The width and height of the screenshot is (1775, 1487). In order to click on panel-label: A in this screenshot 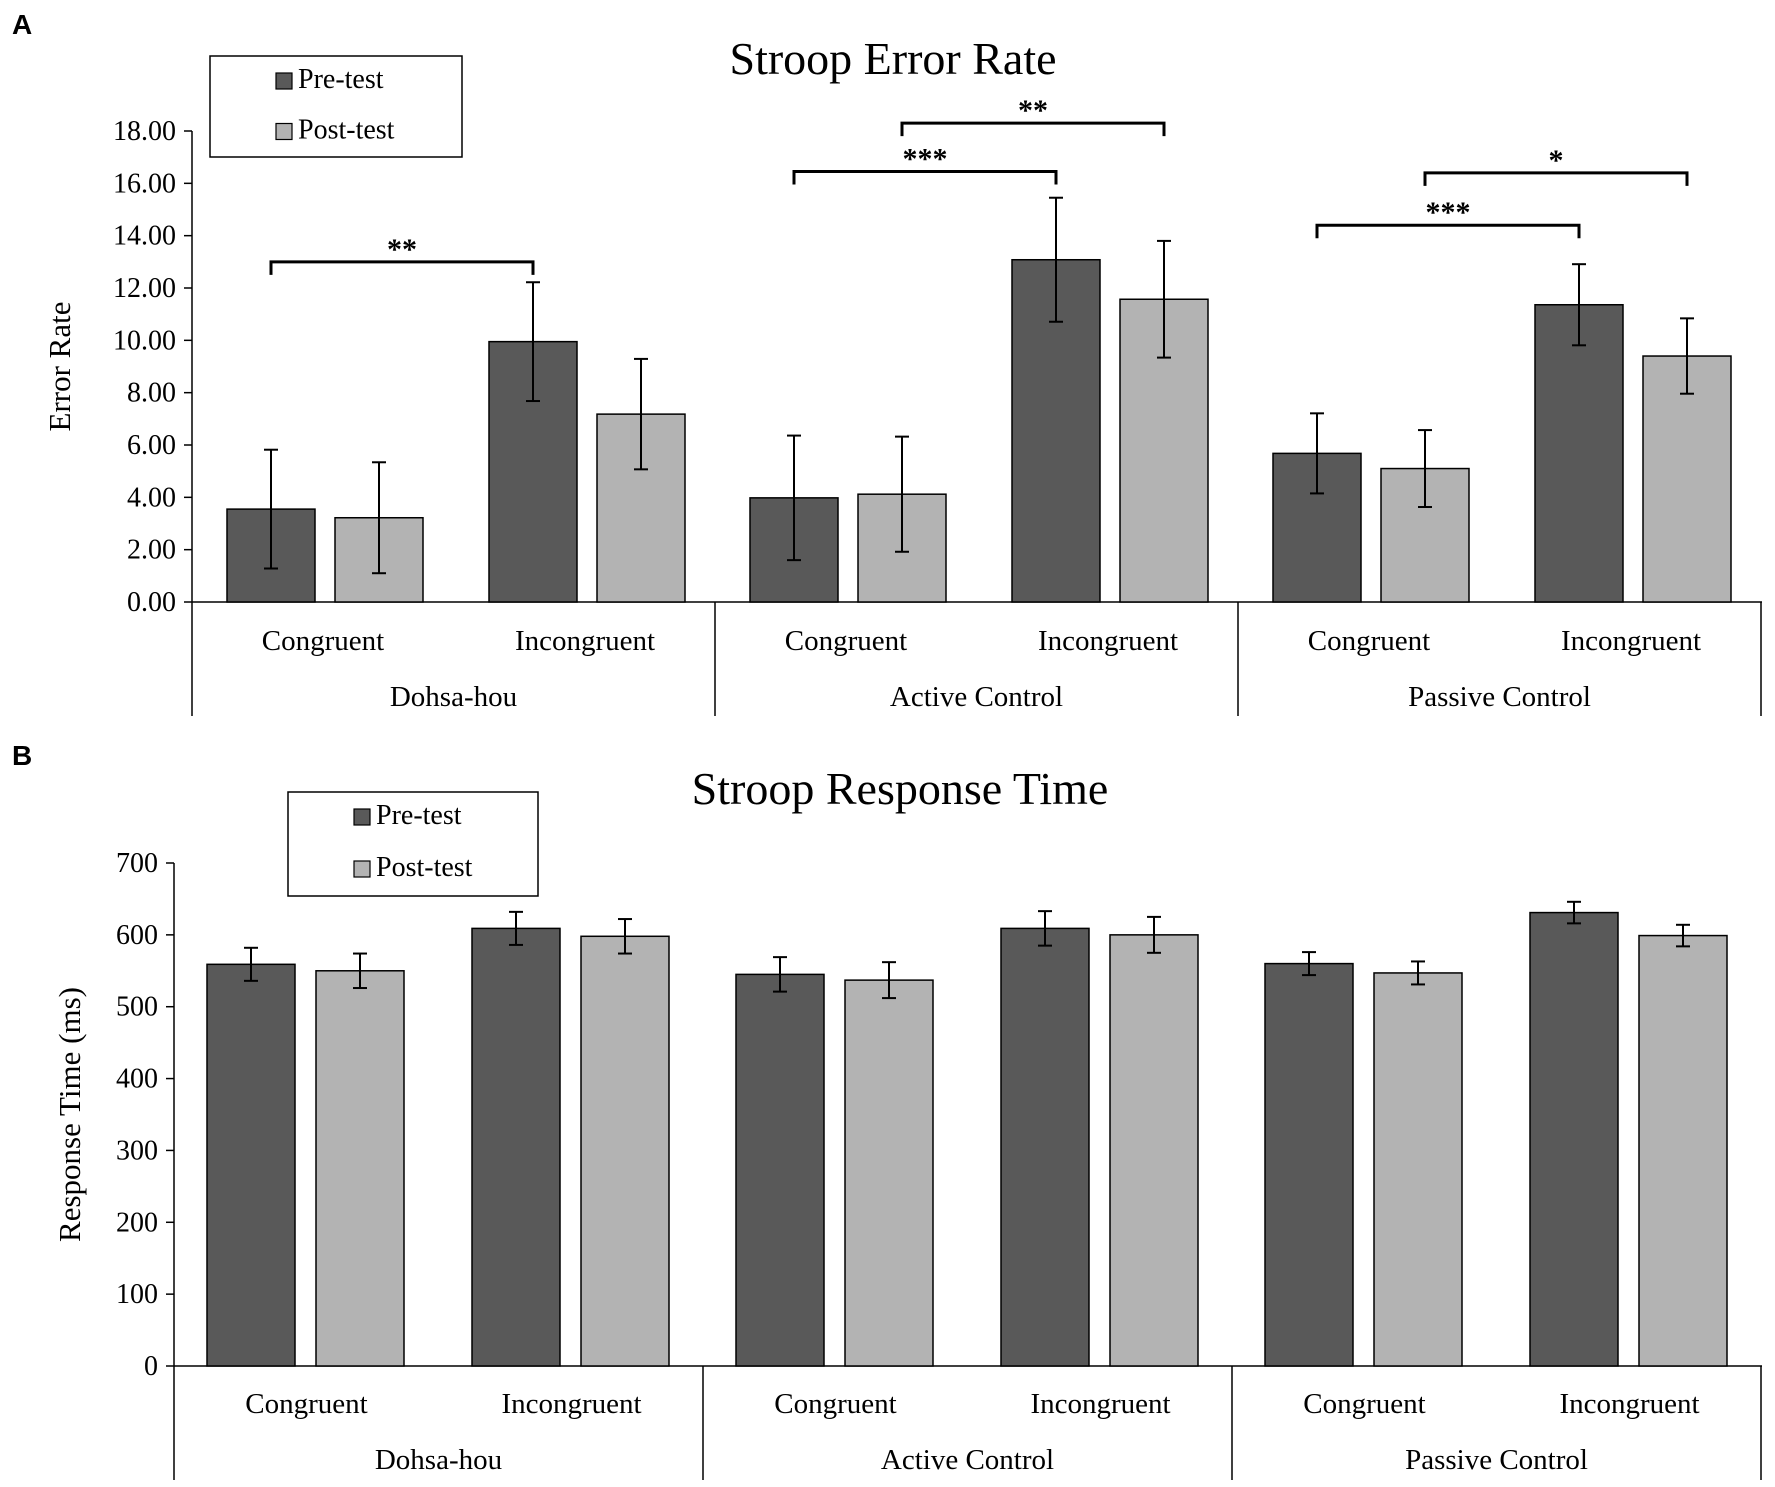, I will do `click(22, 24)`.